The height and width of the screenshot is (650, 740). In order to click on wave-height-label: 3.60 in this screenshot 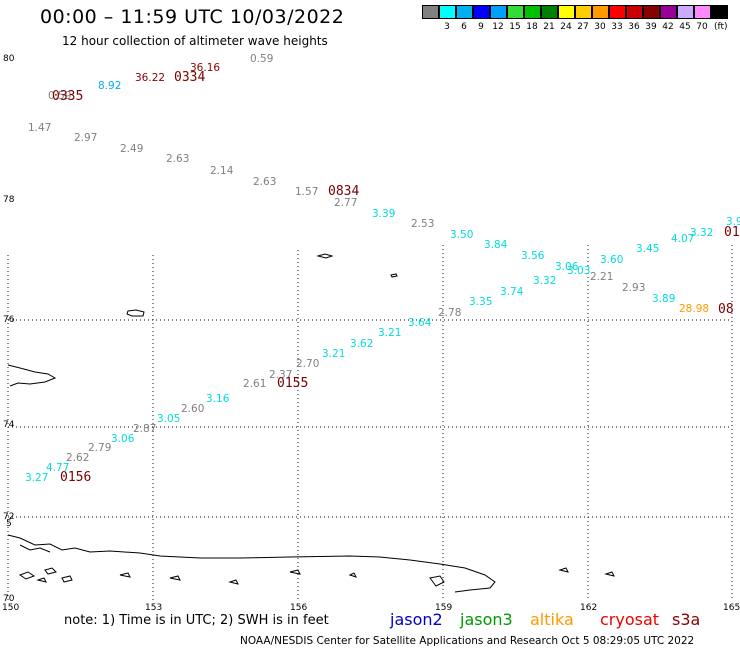, I will do `click(611, 260)`.